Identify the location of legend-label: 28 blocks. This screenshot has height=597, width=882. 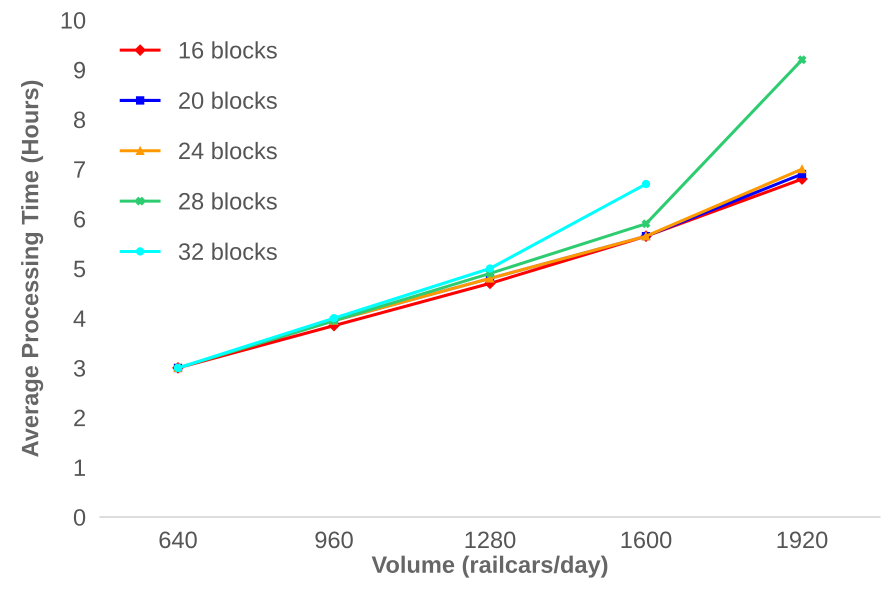
(228, 201).